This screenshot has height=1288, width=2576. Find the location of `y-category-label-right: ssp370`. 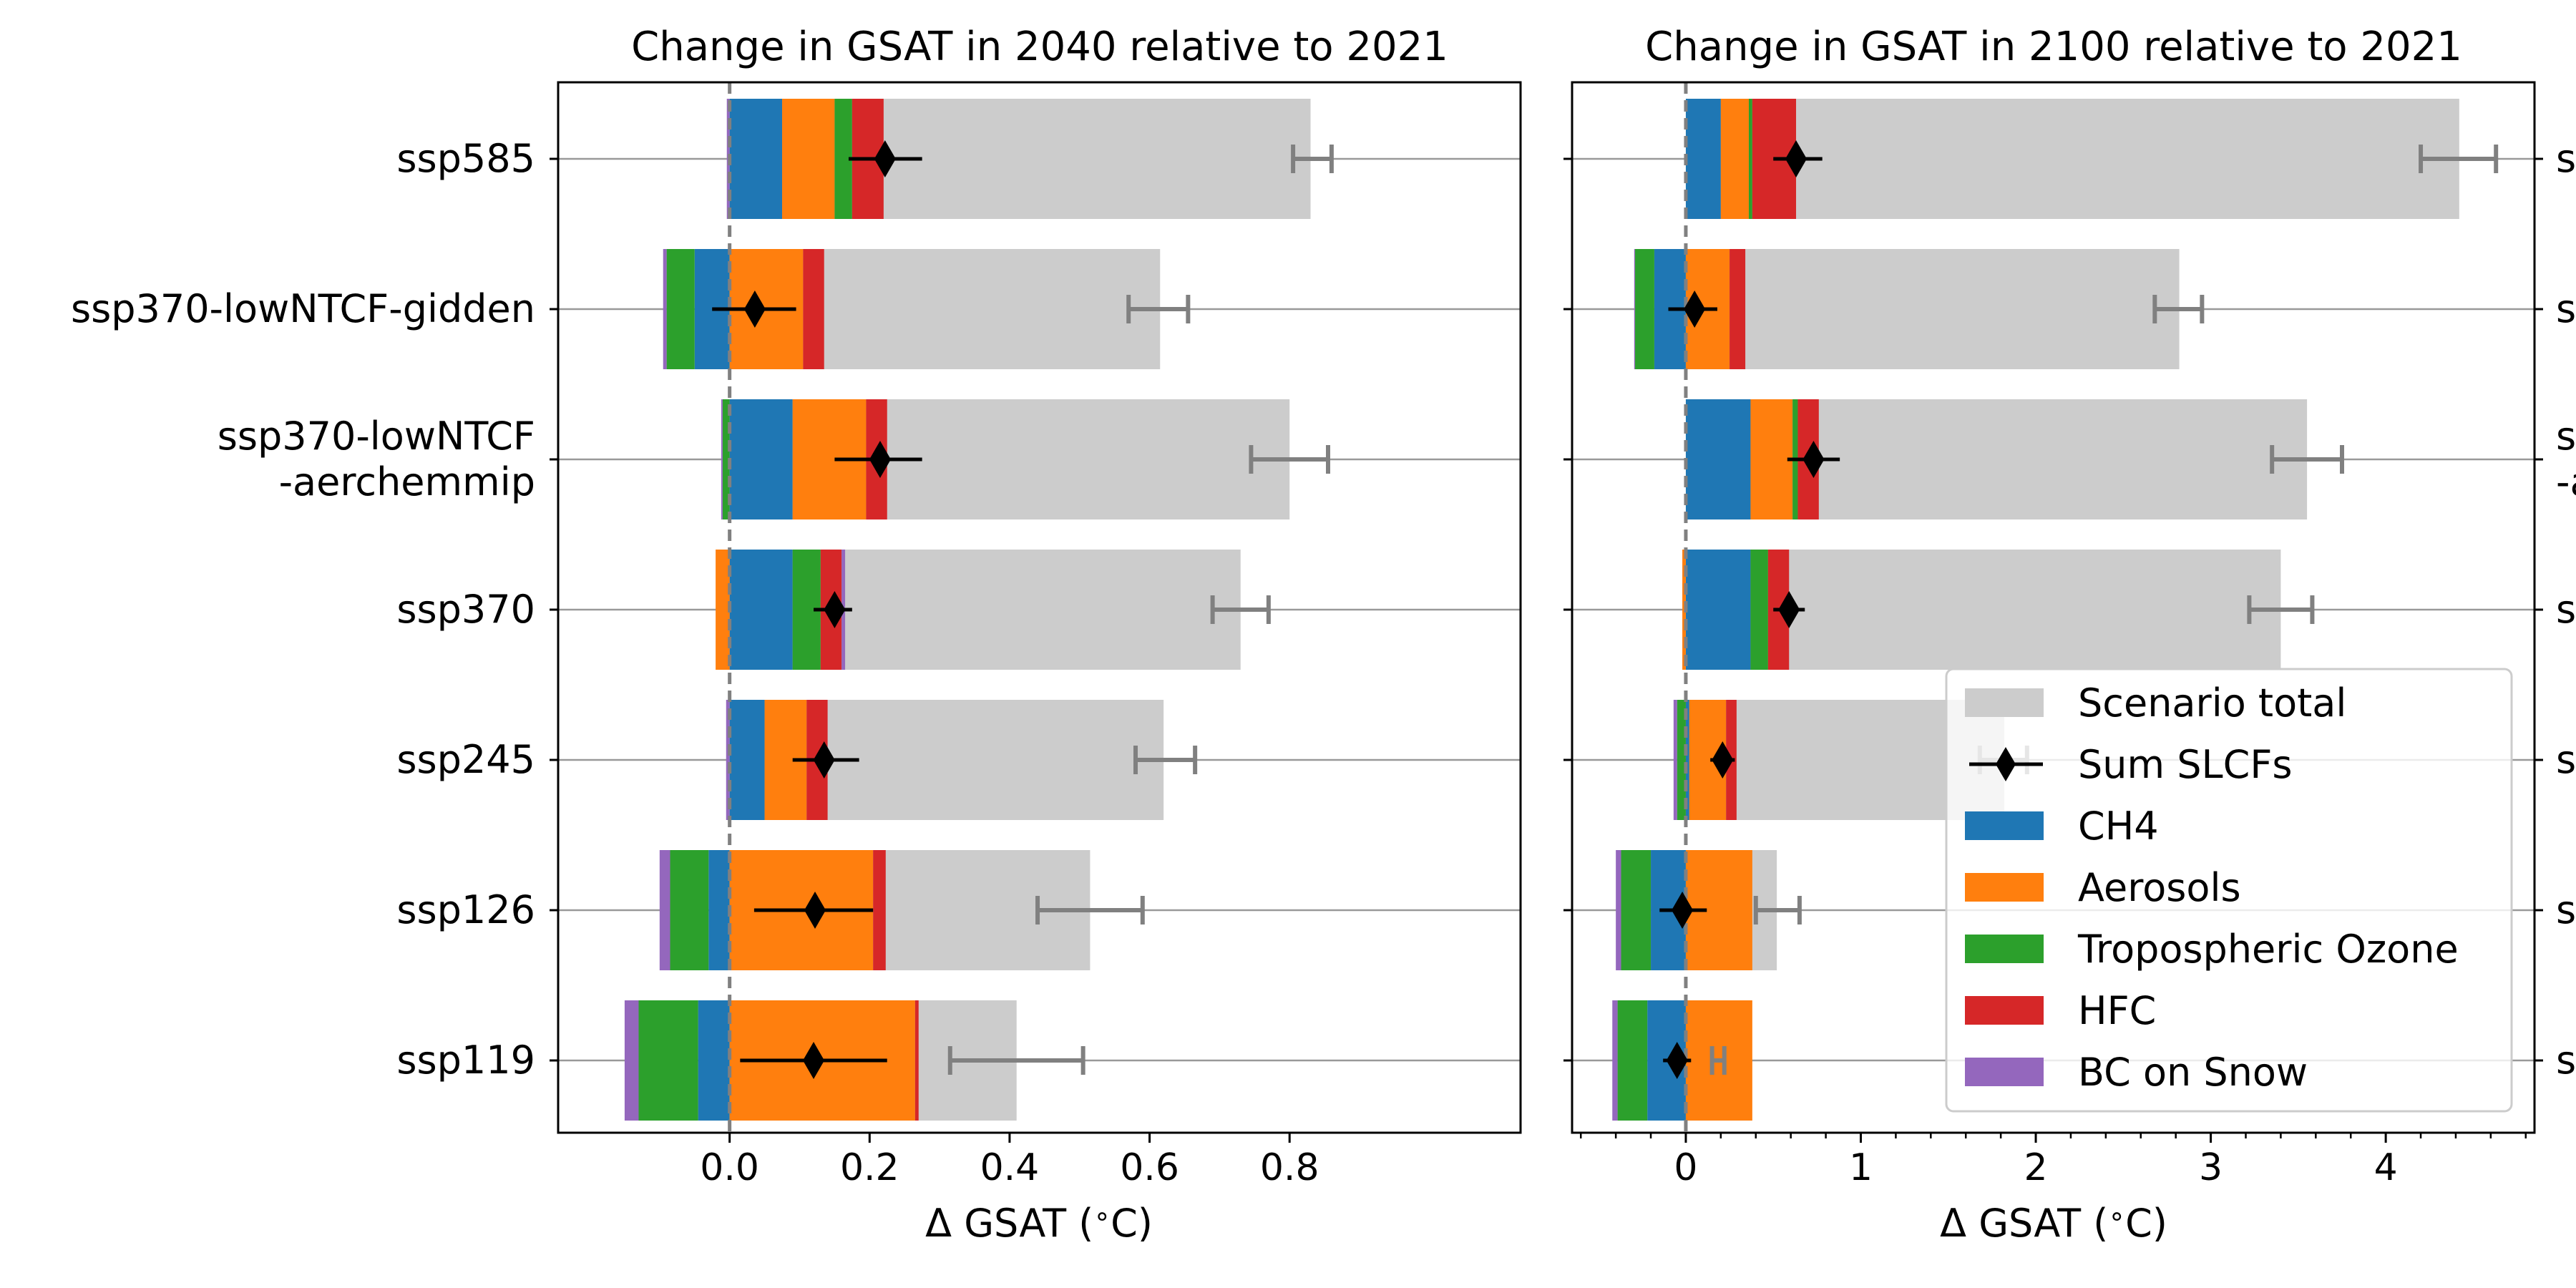

y-category-label-right: ssp370 is located at coordinates (2566, 609).